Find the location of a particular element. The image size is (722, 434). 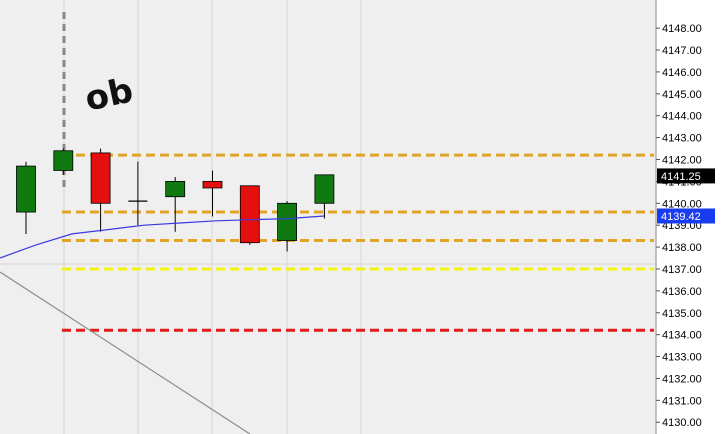

moving-average-line is located at coordinates (162, 237).